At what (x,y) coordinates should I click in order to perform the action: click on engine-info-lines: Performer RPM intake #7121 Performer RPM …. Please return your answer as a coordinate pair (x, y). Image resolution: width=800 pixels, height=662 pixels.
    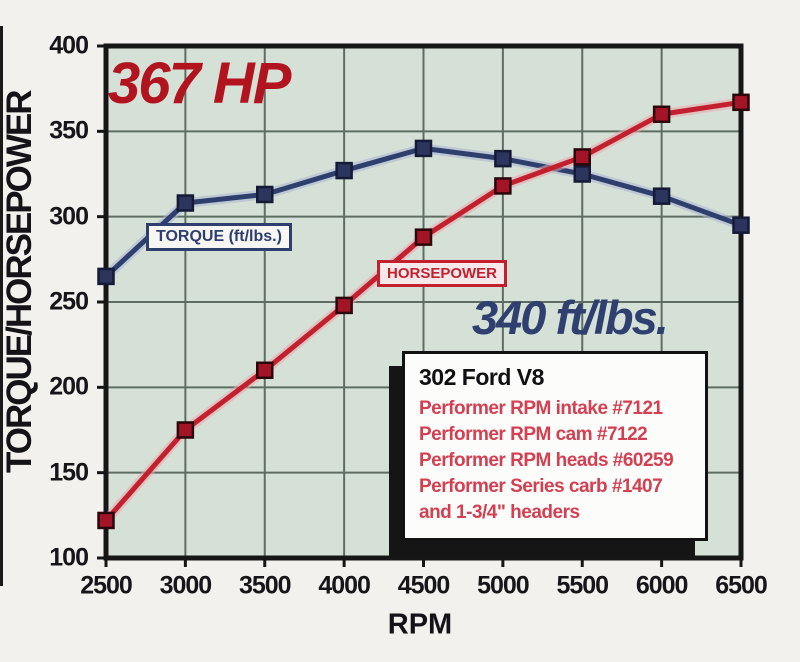
    Looking at the image, I should click on (556, 461).